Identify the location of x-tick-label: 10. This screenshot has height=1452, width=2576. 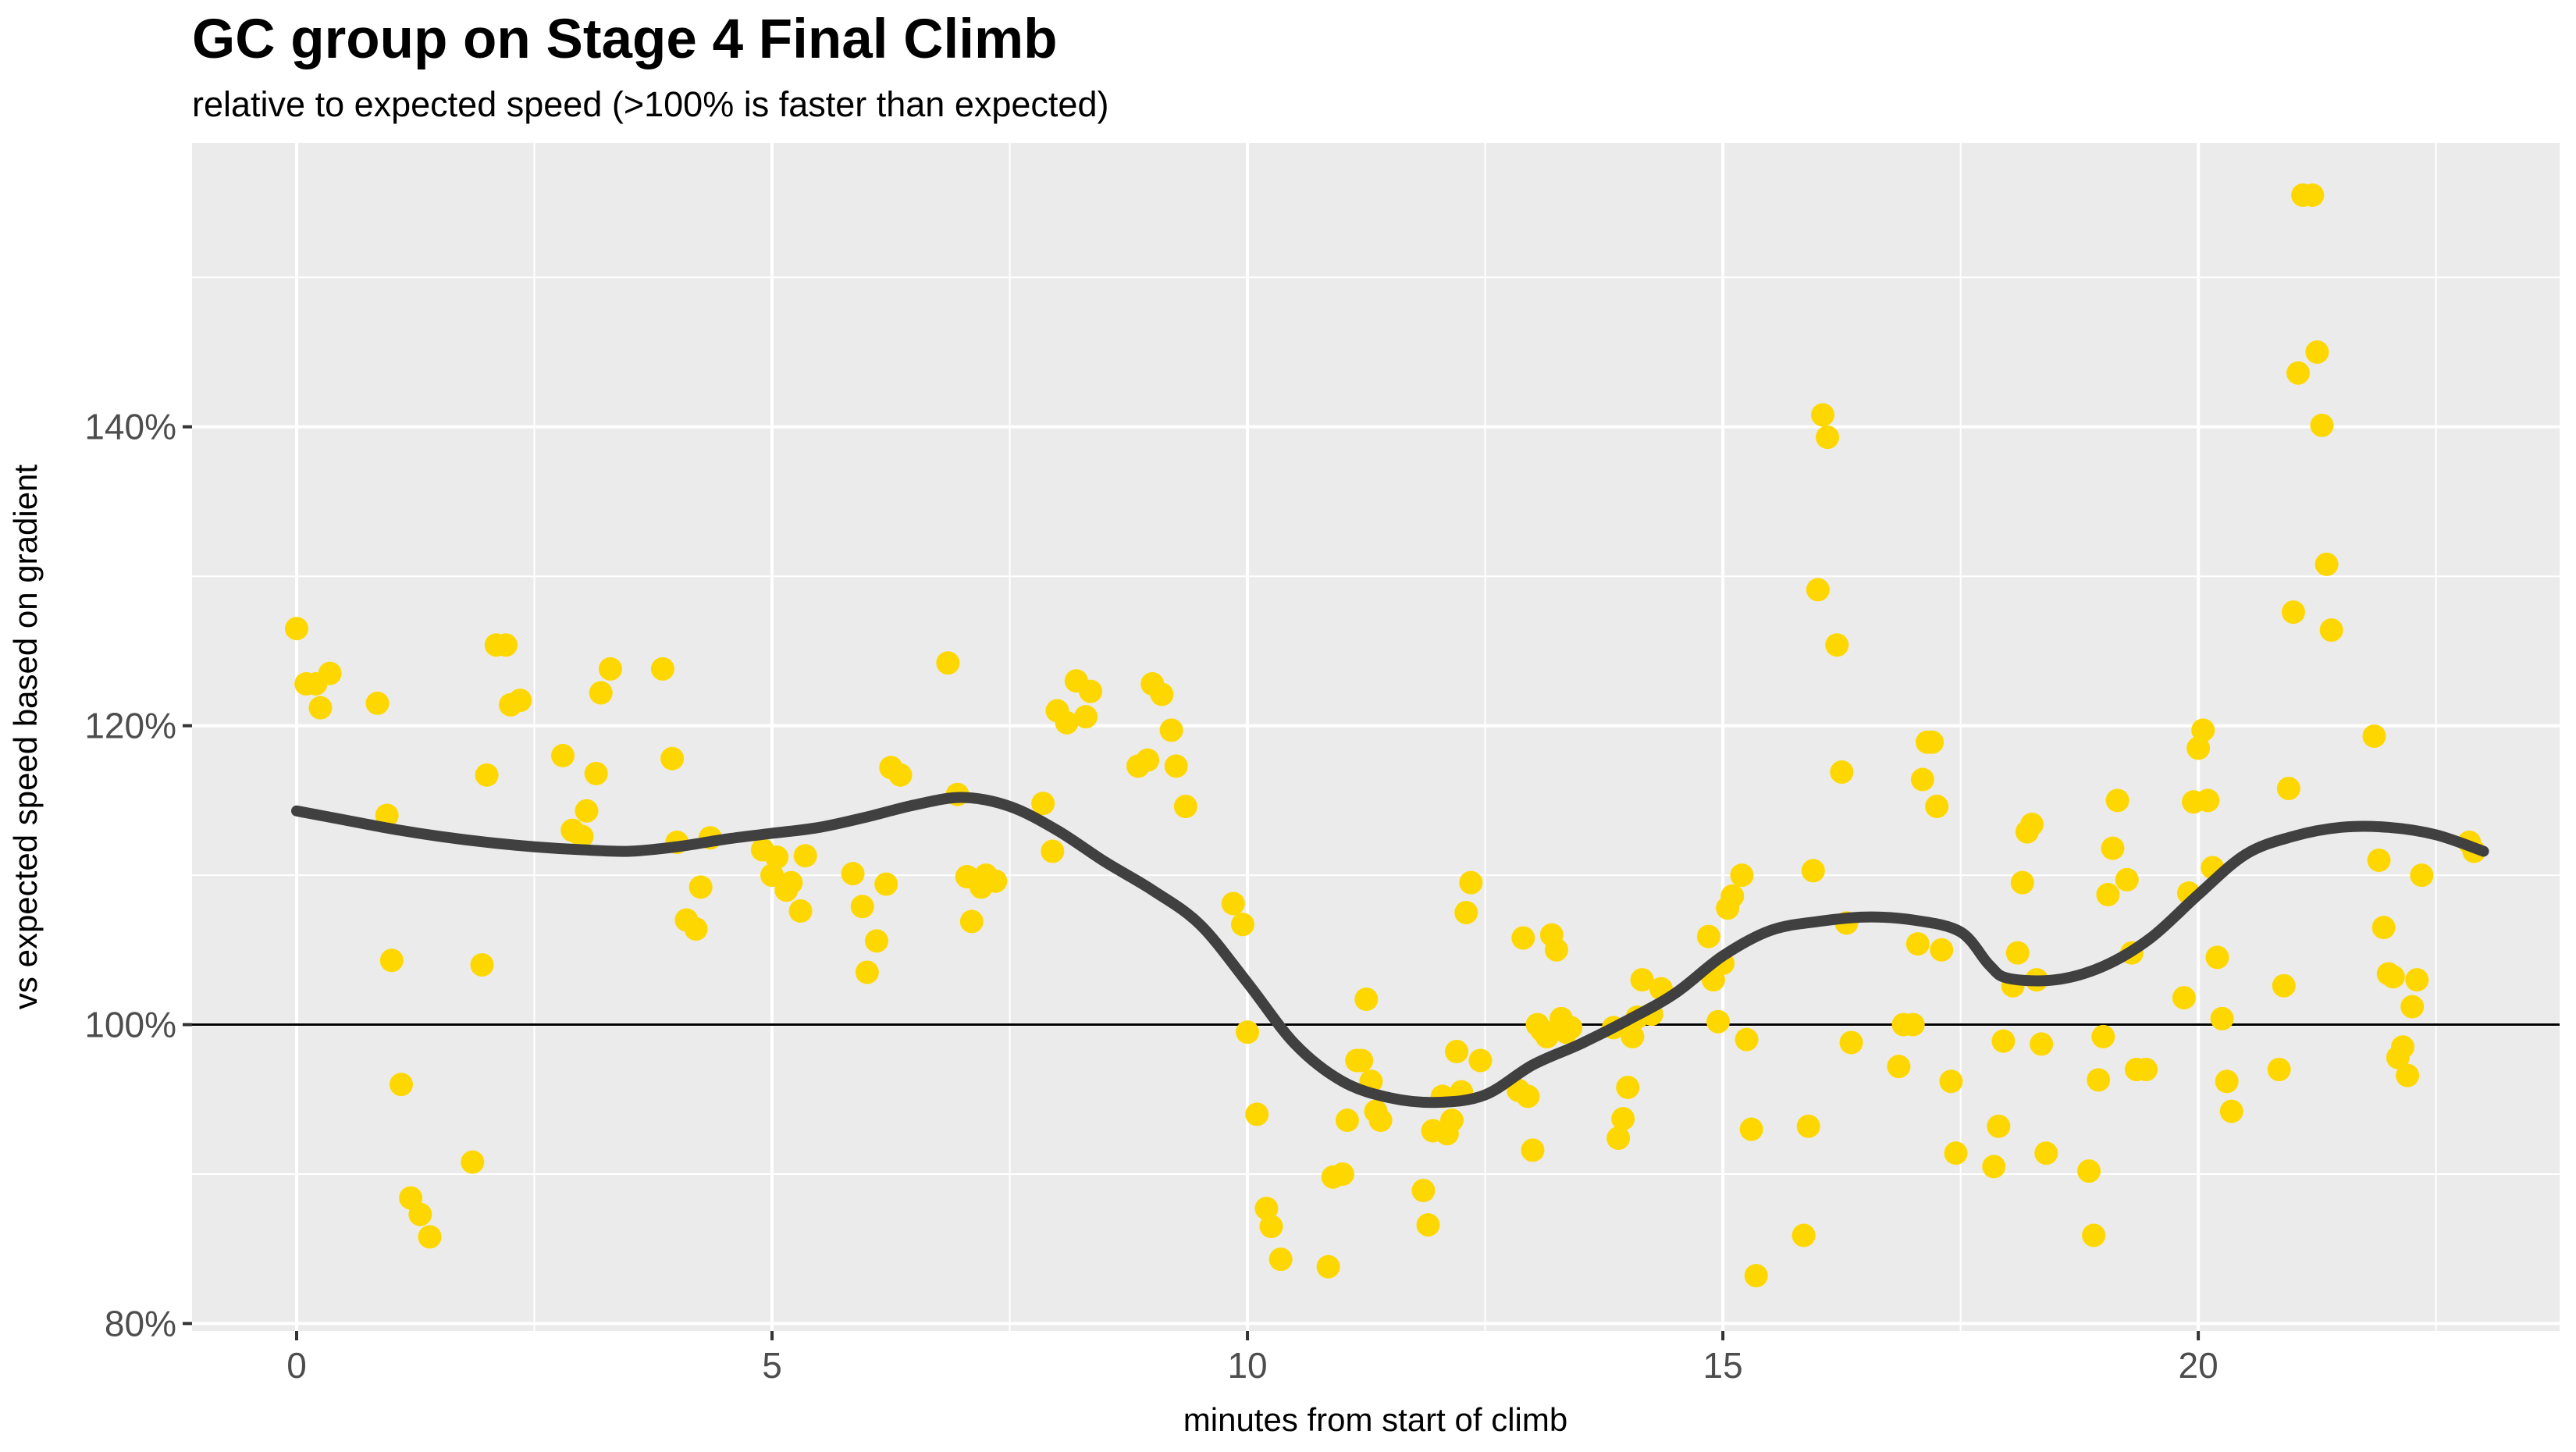
(1247, 1365).